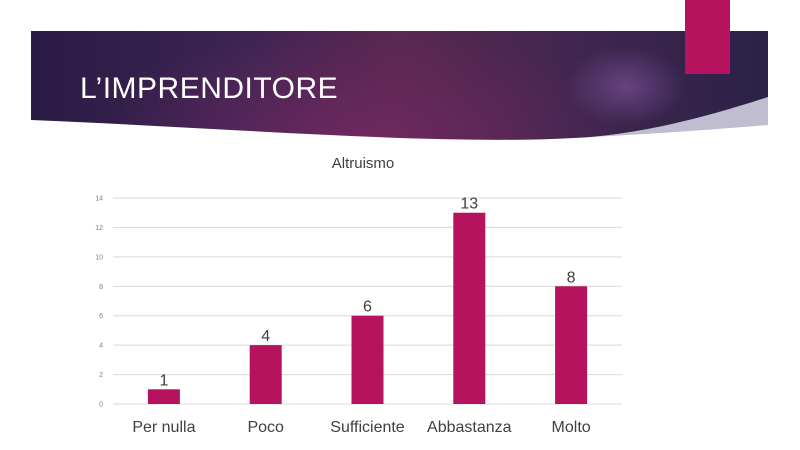 The width and height of the screenshot is (800, 450). I want to click on x-axis-ticks: Per nulla Poco Sufficiente Abbastanza Molto, so click(361, 427).